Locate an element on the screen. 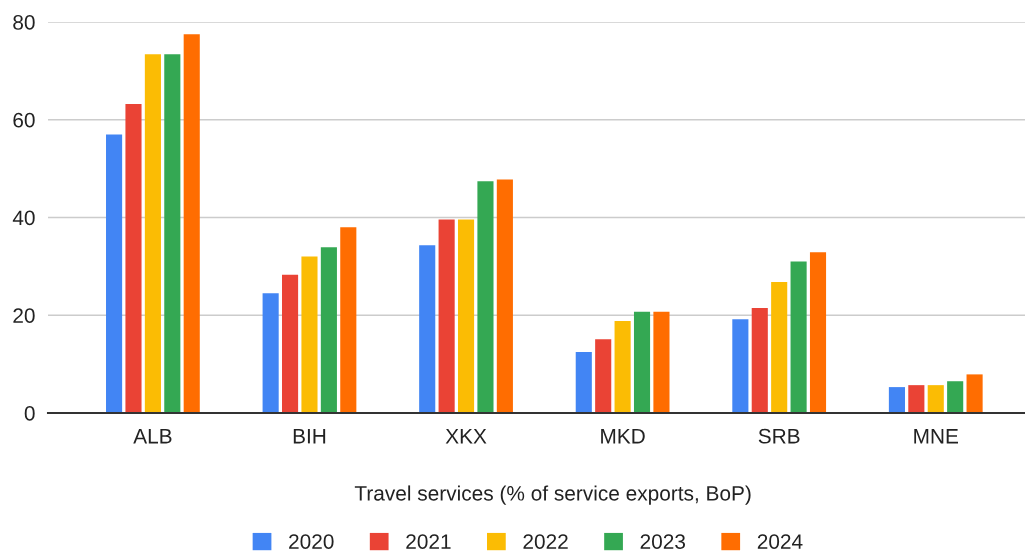 The image size is (1025, 555). y-tick-label: 20 is located at coordinates (24, 315).